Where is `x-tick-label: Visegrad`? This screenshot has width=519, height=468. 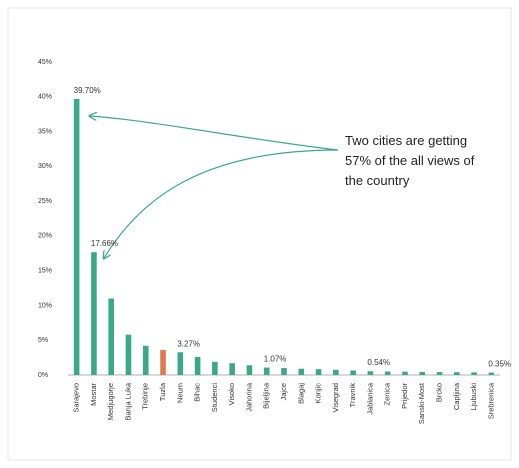
x-tick-label: Visegrad is located at coordinates (335, 397).